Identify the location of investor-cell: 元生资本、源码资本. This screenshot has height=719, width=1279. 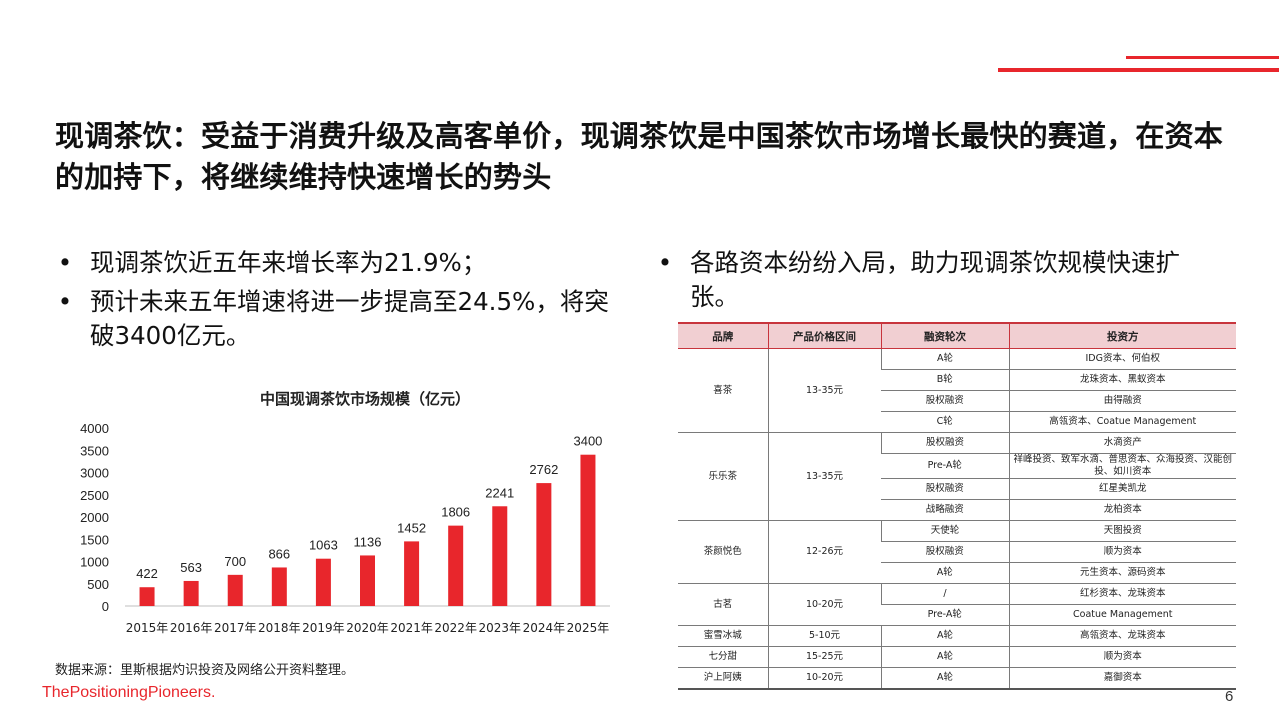
(1122, 573).